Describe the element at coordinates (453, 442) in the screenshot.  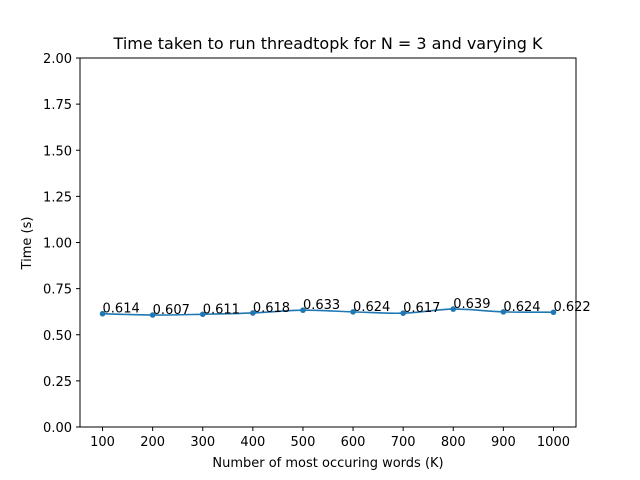
I see `x-tick-label: 800` at that location.